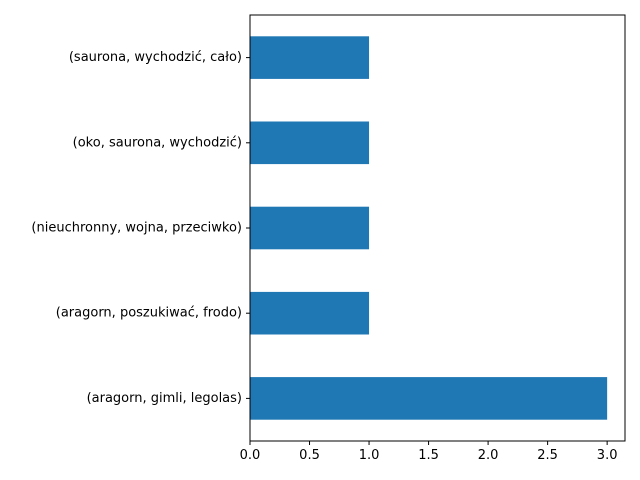  Describe the element at coordinates (547, 455) in the screenshot. I see `x-tick-label: 2.5` at that location.